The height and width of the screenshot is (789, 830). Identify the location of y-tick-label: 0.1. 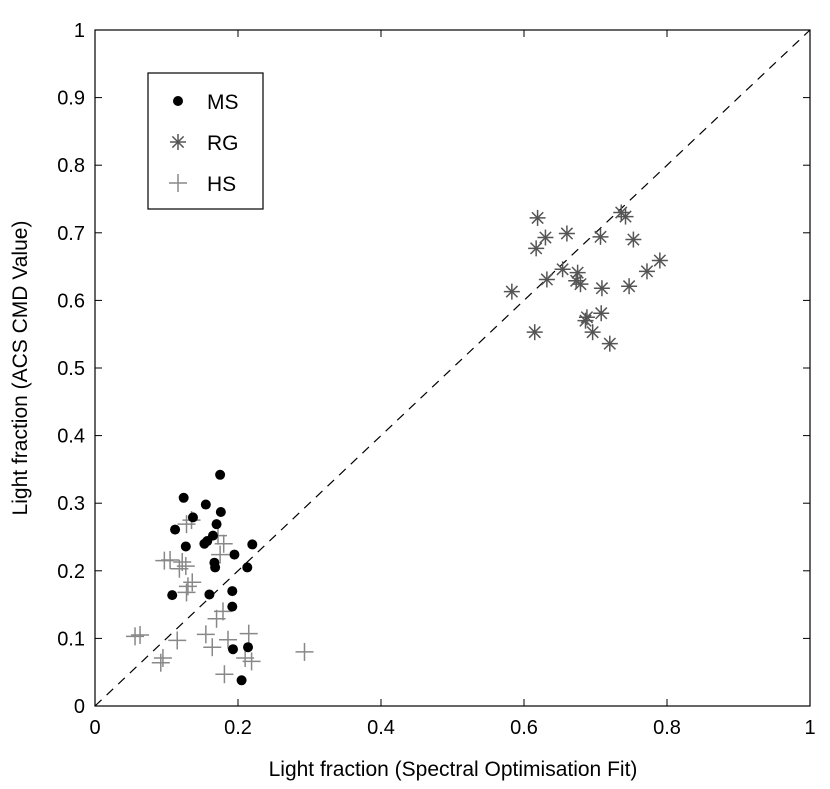
(71, 639).